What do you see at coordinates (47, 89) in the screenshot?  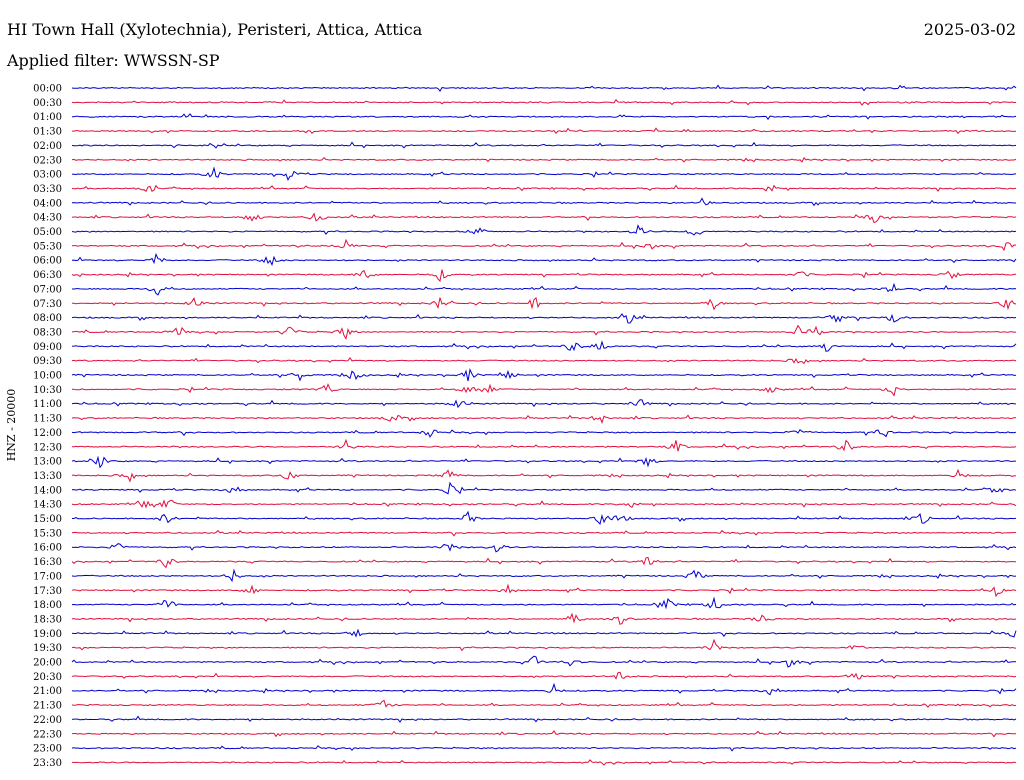 I see `time-tick-label: 00:00` at bounding box center [47, 89].